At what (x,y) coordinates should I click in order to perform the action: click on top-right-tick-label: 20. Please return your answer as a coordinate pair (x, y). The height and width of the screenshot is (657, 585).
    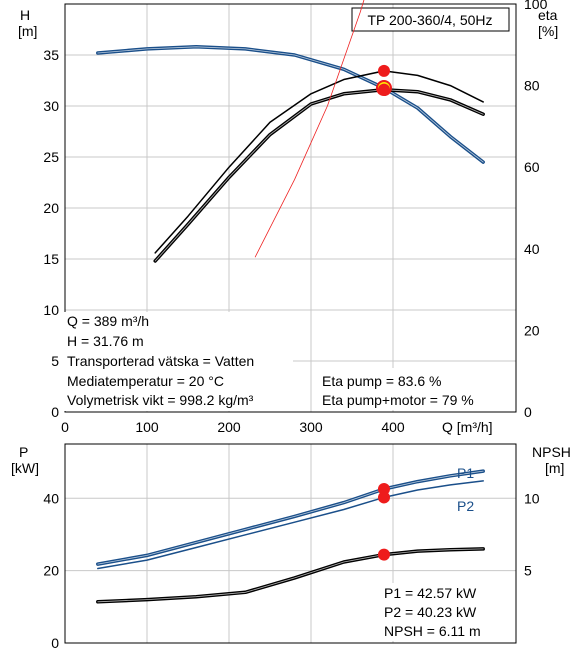
    Looking at the image, I should click on (532, 330).